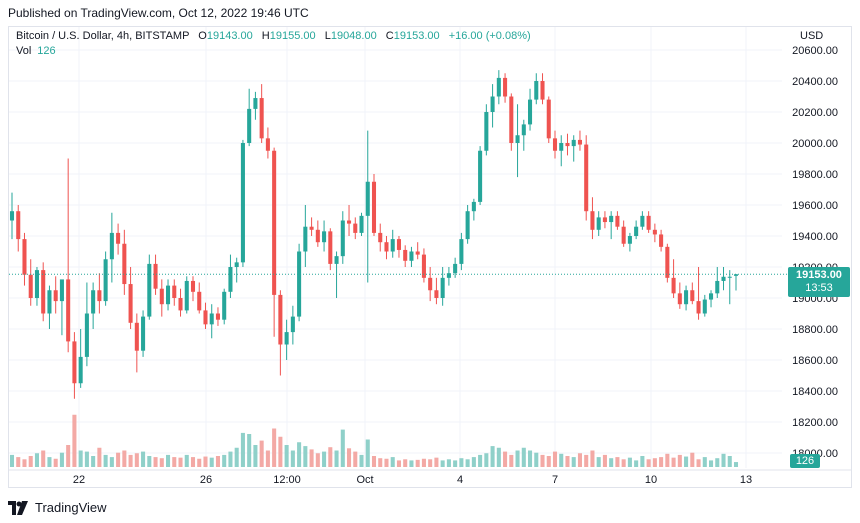 This screenshot has width=860, height=523. What do you see at coordinates (746, 480) in the screenshot?
I see `x-tick-label: 13` at bounding box center [746, 480].